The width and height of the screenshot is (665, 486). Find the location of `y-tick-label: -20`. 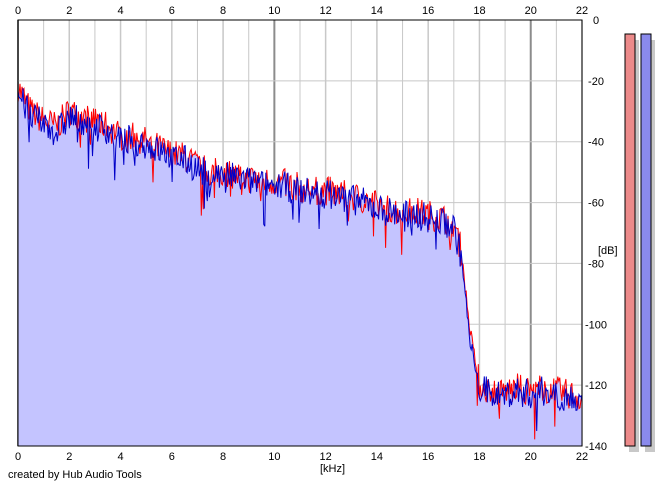

y-tick-label: -20 is located at coordinates (596, 82).